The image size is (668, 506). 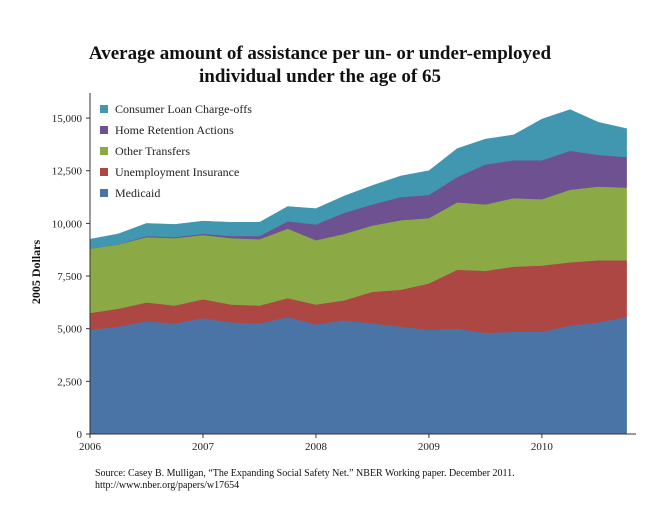 I want to click on legend-item-medicaid: Medicaid, so click(x=130, y=193).